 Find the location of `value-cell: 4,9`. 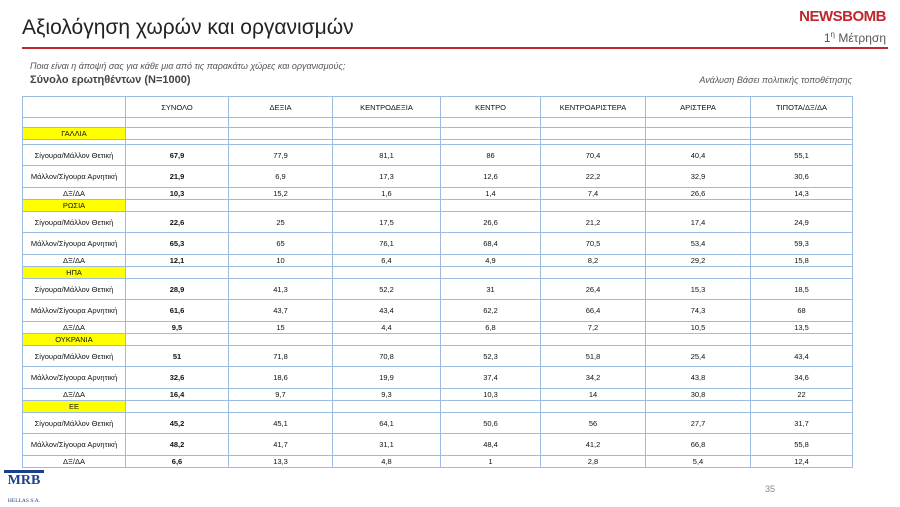

value-cell: 4,9 is located at coordinates (490, 260).